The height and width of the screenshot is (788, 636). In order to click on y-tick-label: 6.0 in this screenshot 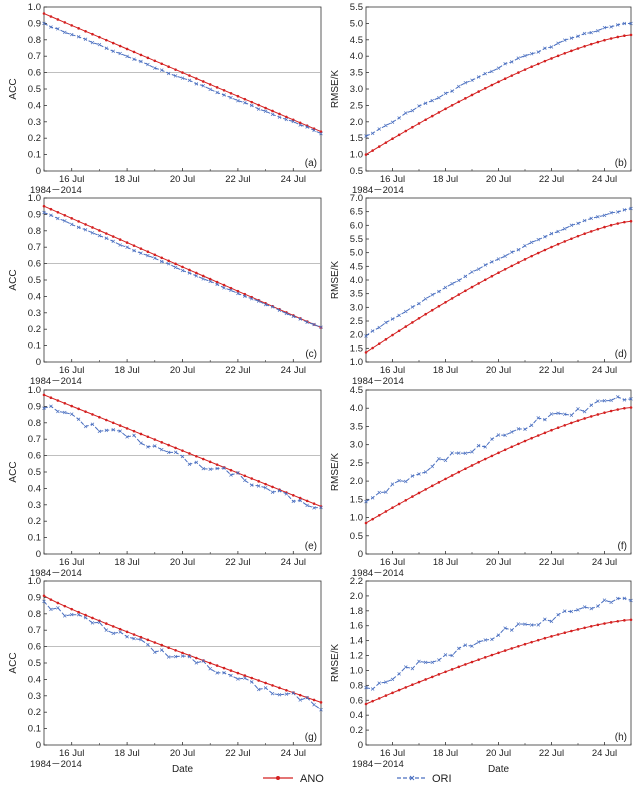, I will do `click(356, 225)`.